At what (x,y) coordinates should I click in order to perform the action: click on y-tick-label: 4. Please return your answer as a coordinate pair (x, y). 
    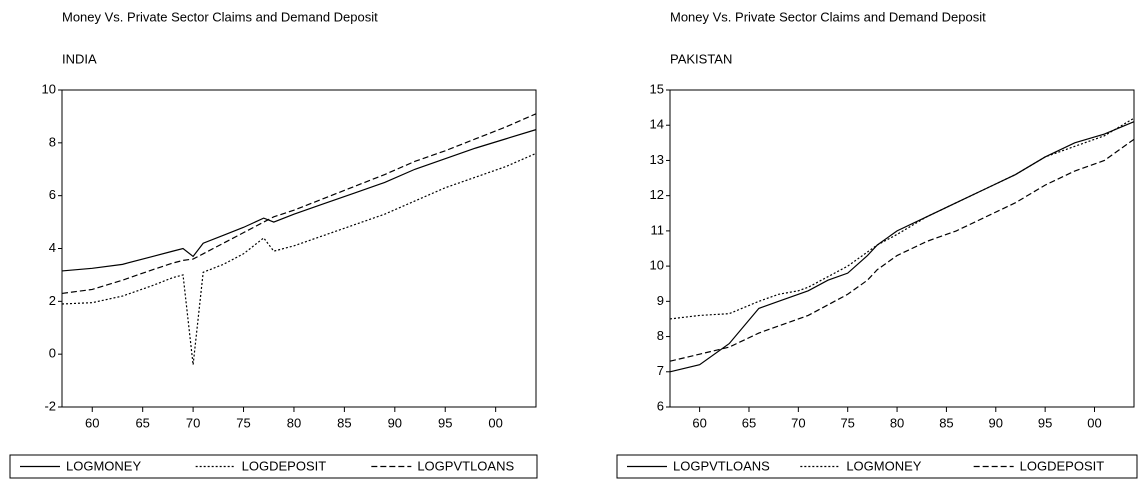
    Looking at the image, I should click on (52, 247).